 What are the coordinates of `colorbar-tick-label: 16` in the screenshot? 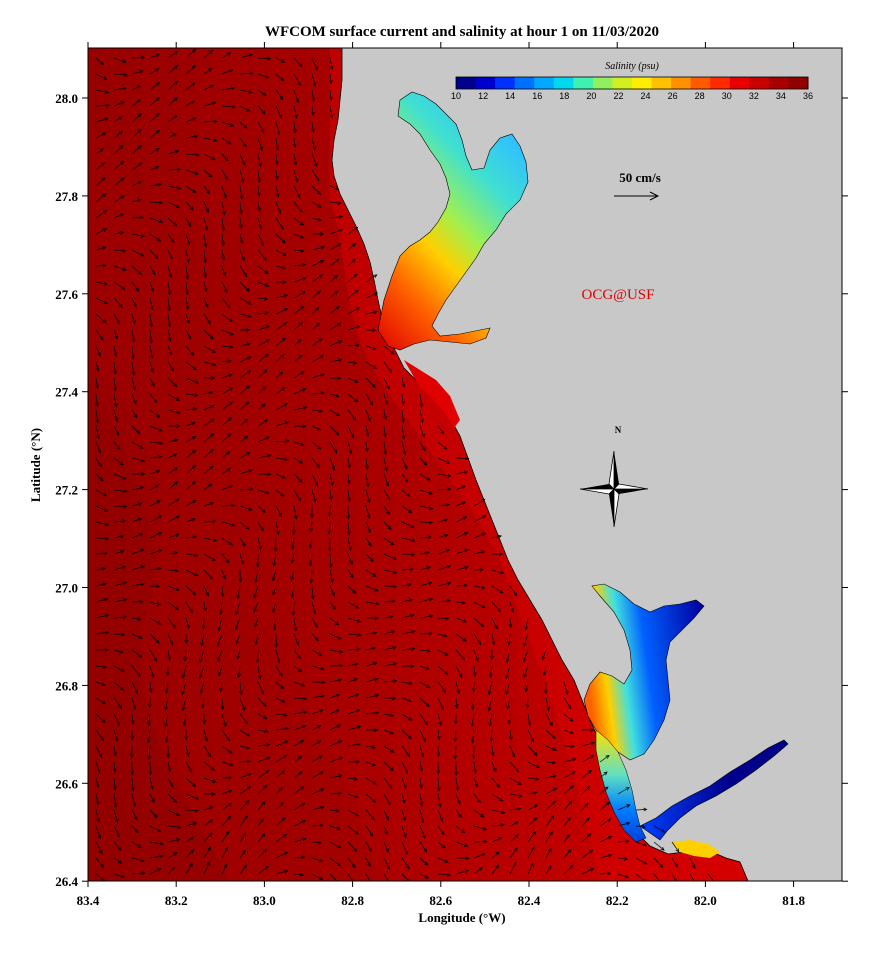 It's located at (537, 96).